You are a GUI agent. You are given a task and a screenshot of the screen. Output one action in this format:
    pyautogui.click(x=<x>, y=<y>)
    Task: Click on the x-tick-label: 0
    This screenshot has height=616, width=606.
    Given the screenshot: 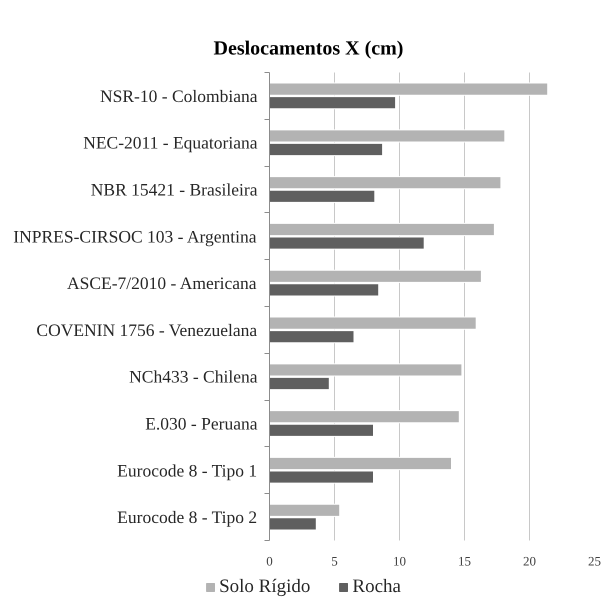 What is the action you would take?
    pyautogui.click(x=269, y=561)
    